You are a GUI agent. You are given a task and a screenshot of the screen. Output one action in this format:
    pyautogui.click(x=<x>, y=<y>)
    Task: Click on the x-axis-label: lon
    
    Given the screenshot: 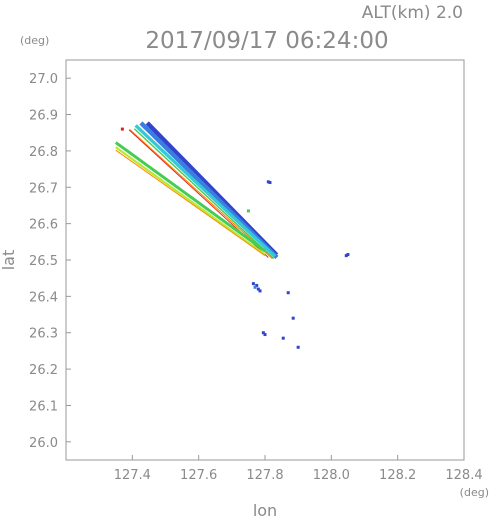 What is the action you would take?
    pyautogui.click(x=265, y=510)
    